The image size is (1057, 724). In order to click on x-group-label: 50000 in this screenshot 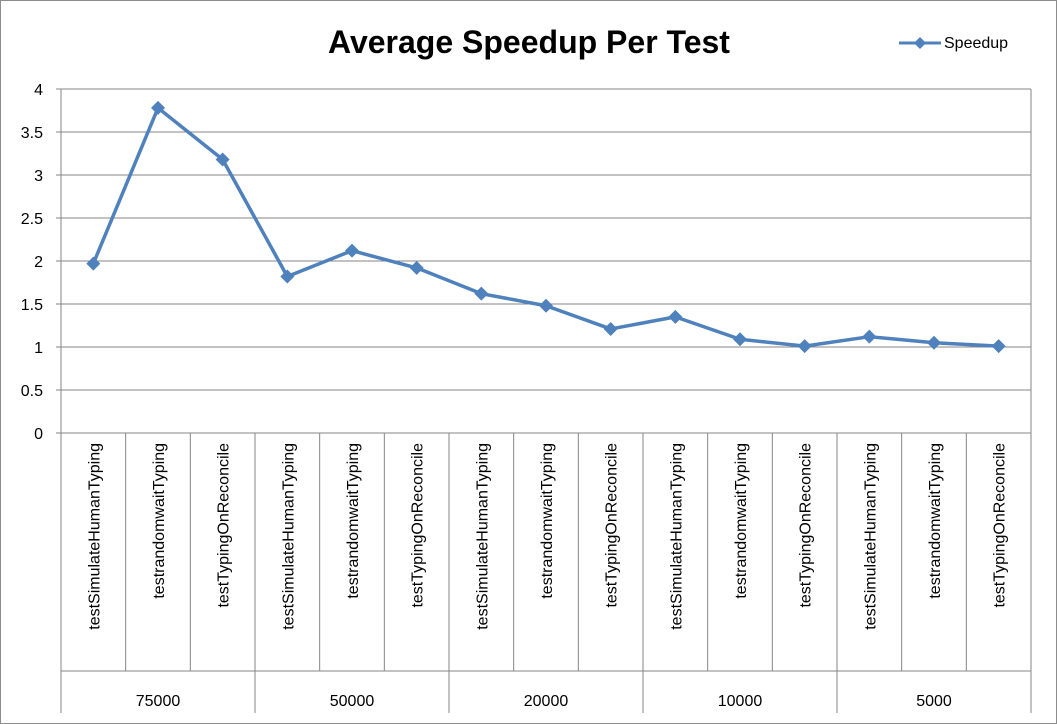, I will do `click(352, 701)`.